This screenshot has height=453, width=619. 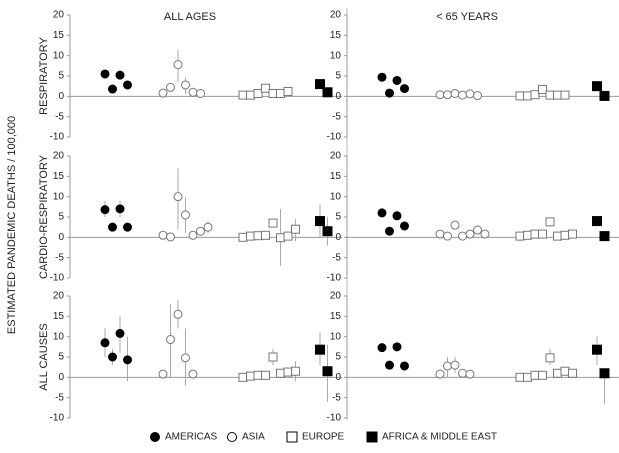 I want to click on legend-label: AMERICAS, so click(x=191, y=437).